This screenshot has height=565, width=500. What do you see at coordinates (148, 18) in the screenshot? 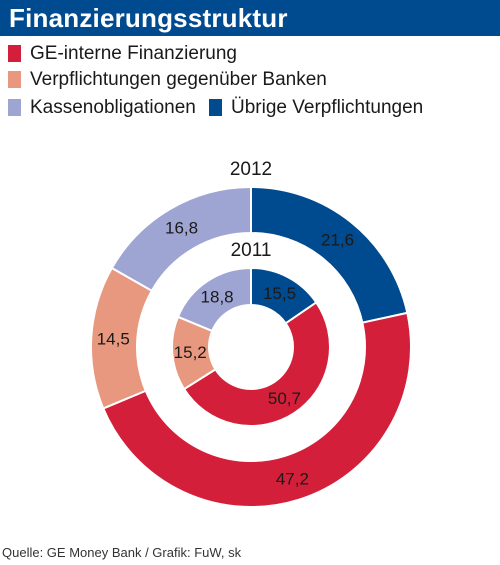
I see `chart-title: Finanzierungsstruktur` at bounding box center [148, 18].